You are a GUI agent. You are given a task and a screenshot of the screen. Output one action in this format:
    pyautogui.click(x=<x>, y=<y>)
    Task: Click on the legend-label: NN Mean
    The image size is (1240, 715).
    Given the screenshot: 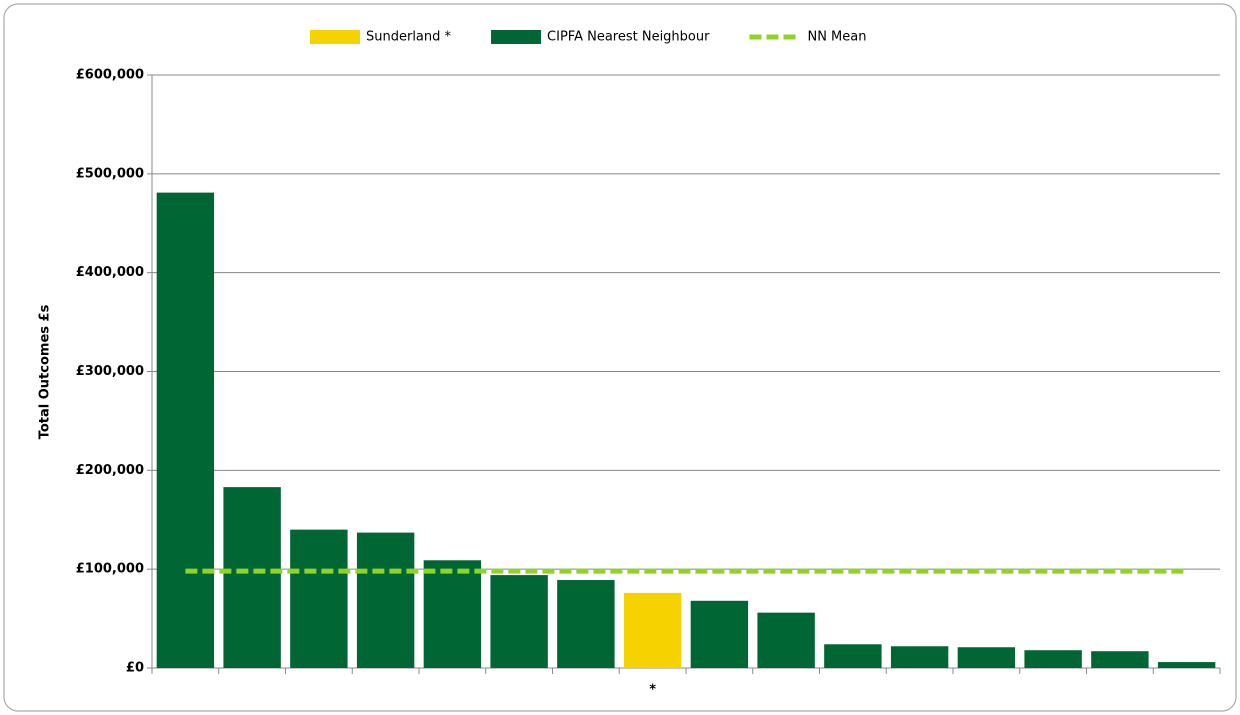 What is the action you would take?
    pyautogui.click(x=836, y=37)
    